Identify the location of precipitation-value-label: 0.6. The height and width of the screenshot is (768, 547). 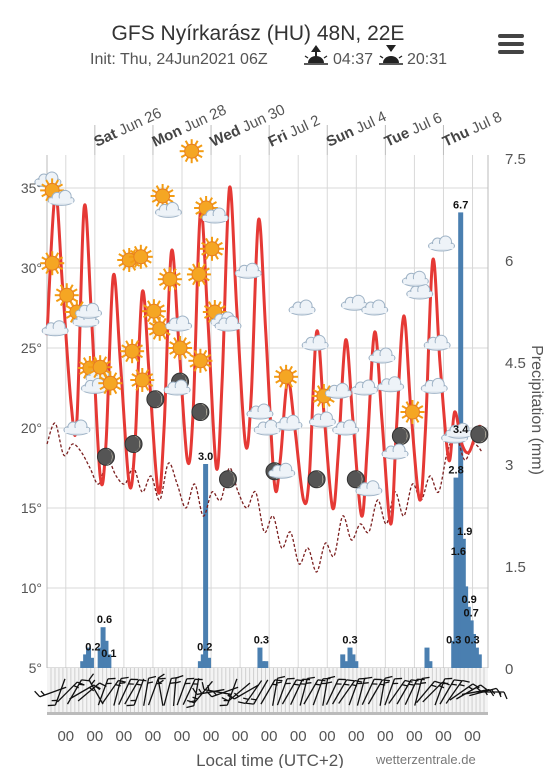
(104, 620).